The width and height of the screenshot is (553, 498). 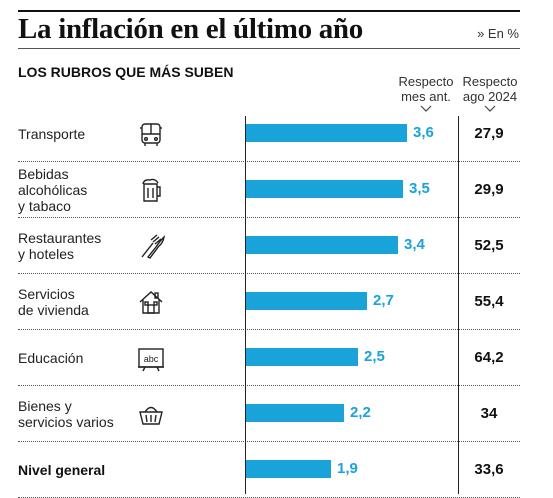 I want to click on chart-row: Restaurantes y hoteles 3,4 52,5, so click(x=269, y=246).